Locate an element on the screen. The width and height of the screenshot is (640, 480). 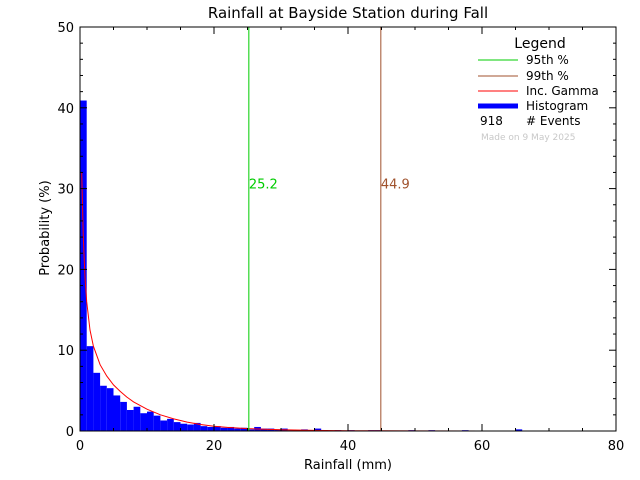
percentile-label-95th: 25.2 is located at coordinates (263, 185).